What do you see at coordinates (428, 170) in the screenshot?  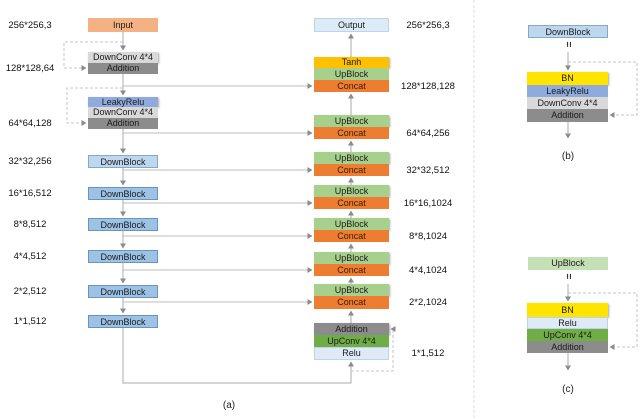 I see `dim-label: 32*32,512` at bounding box center [428, 170].